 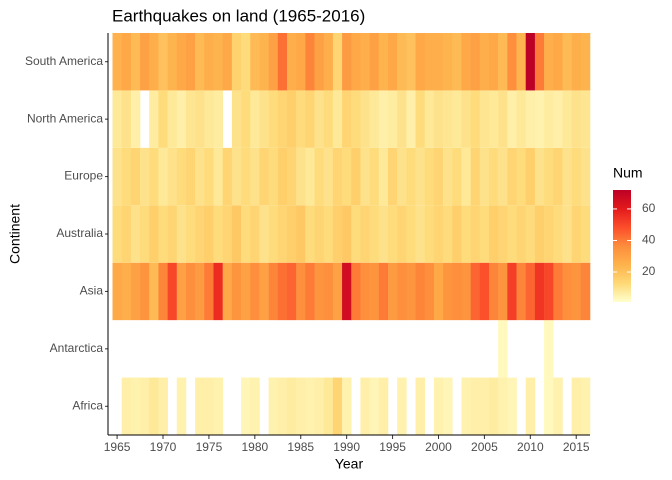 What do you see at coordinates (87, 405) in the screenshot?
I see `y-tick-label: Africa` at bounding box center [87, 405].